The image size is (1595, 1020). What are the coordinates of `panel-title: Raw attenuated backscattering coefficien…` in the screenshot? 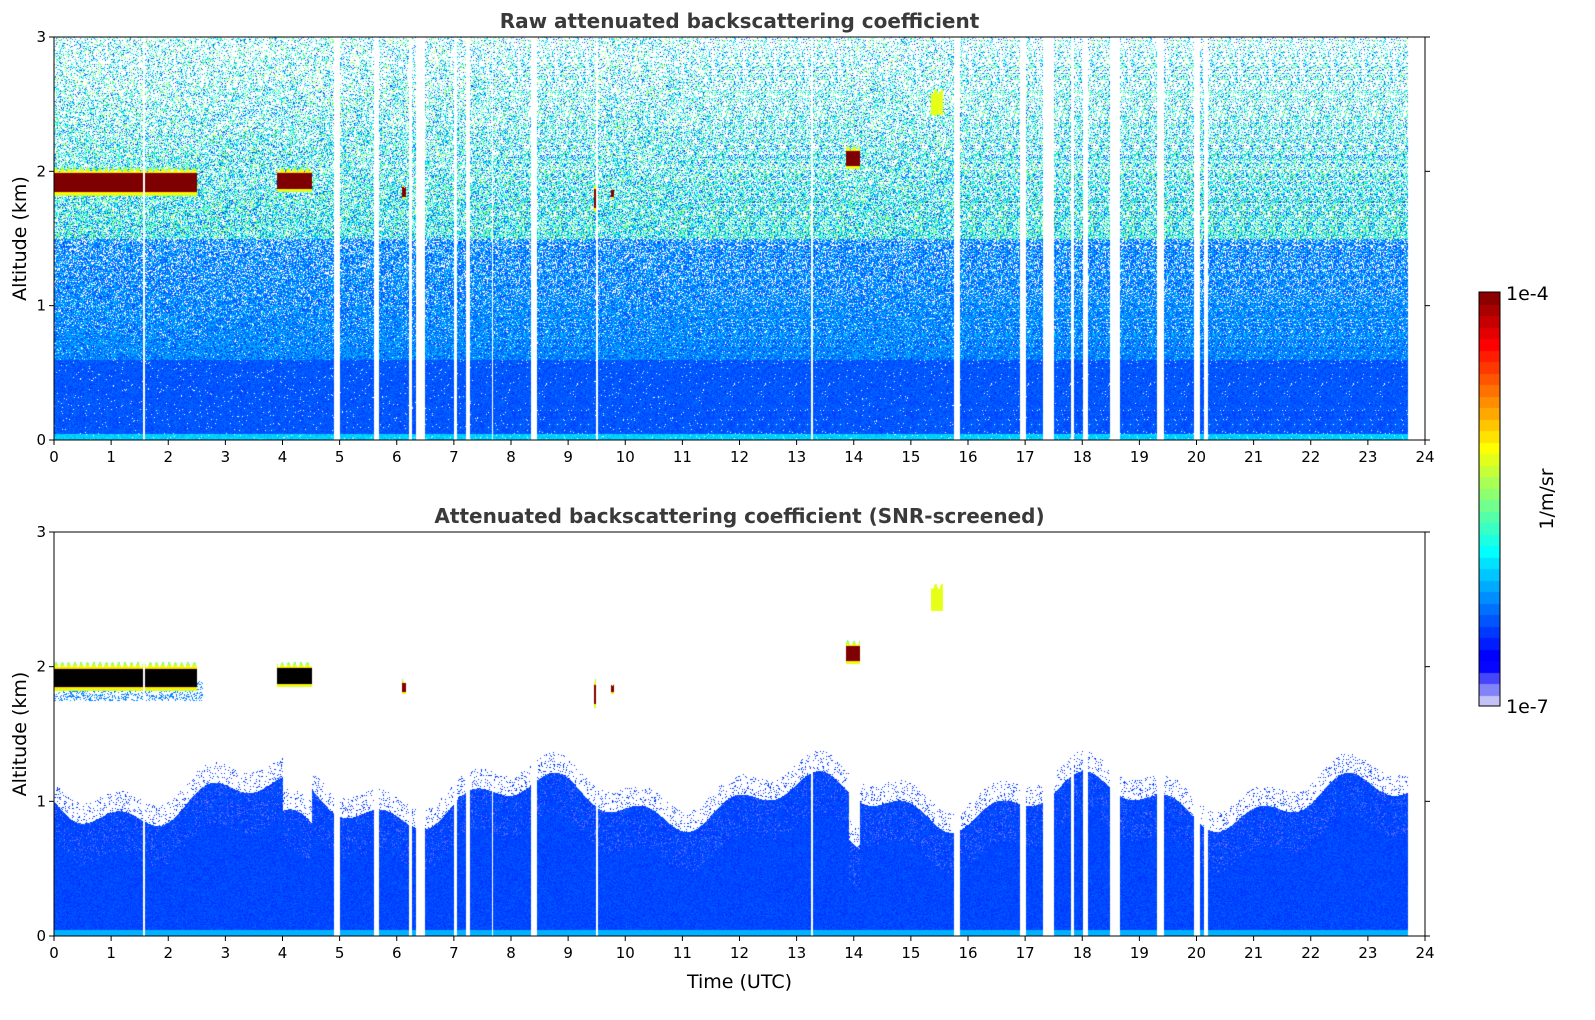 It's located at (740, 21).